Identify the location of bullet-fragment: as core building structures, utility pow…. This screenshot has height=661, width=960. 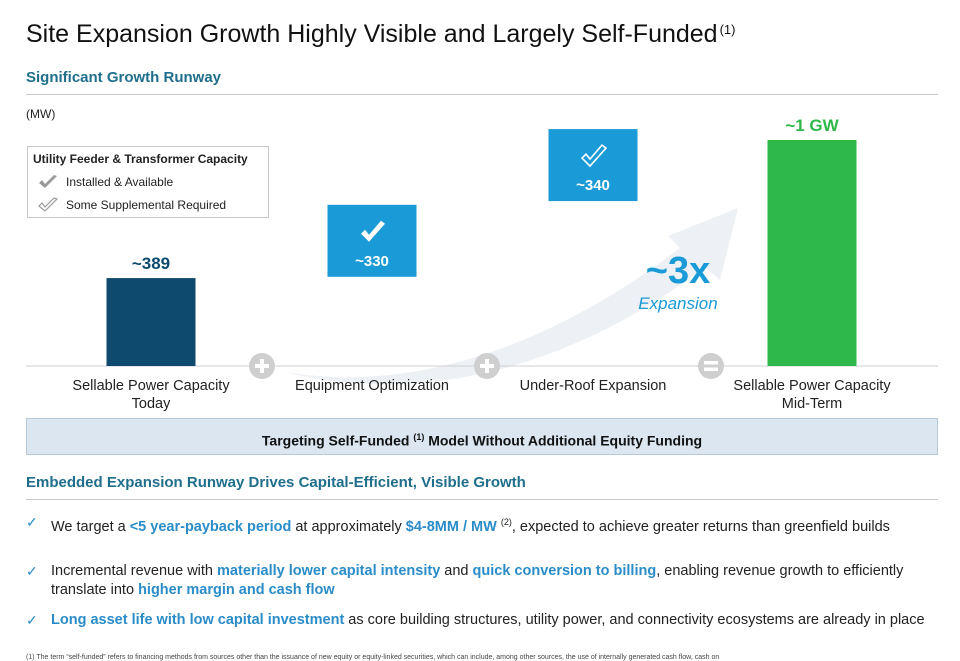
(634, 620).